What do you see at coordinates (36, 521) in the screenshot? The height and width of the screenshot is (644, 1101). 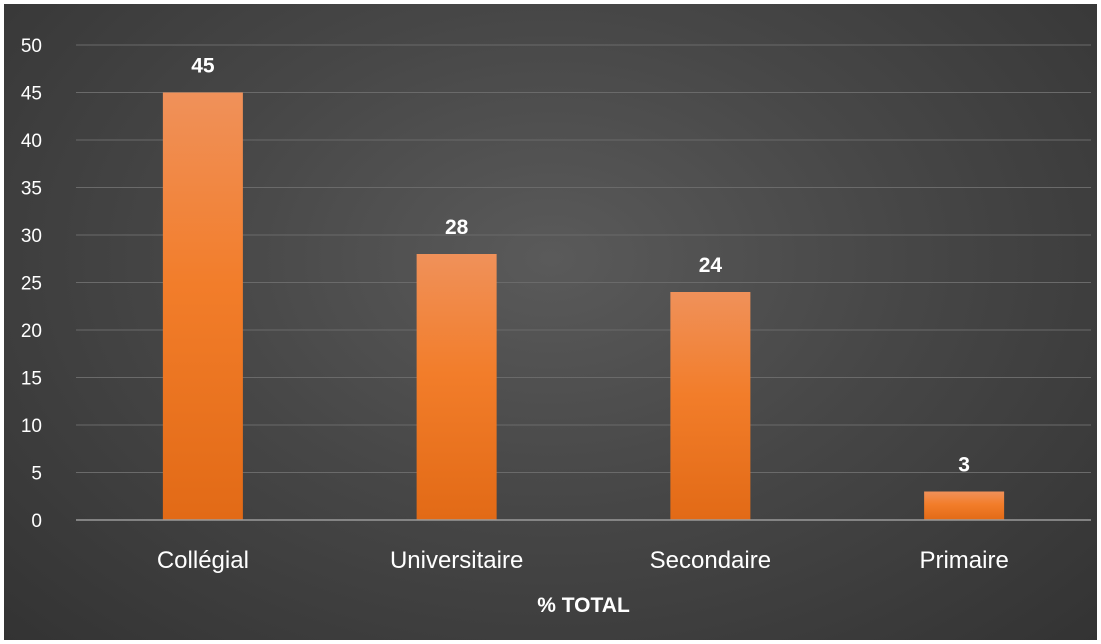 I see `y-tick-label: 0` at bounding box center [36, 521].